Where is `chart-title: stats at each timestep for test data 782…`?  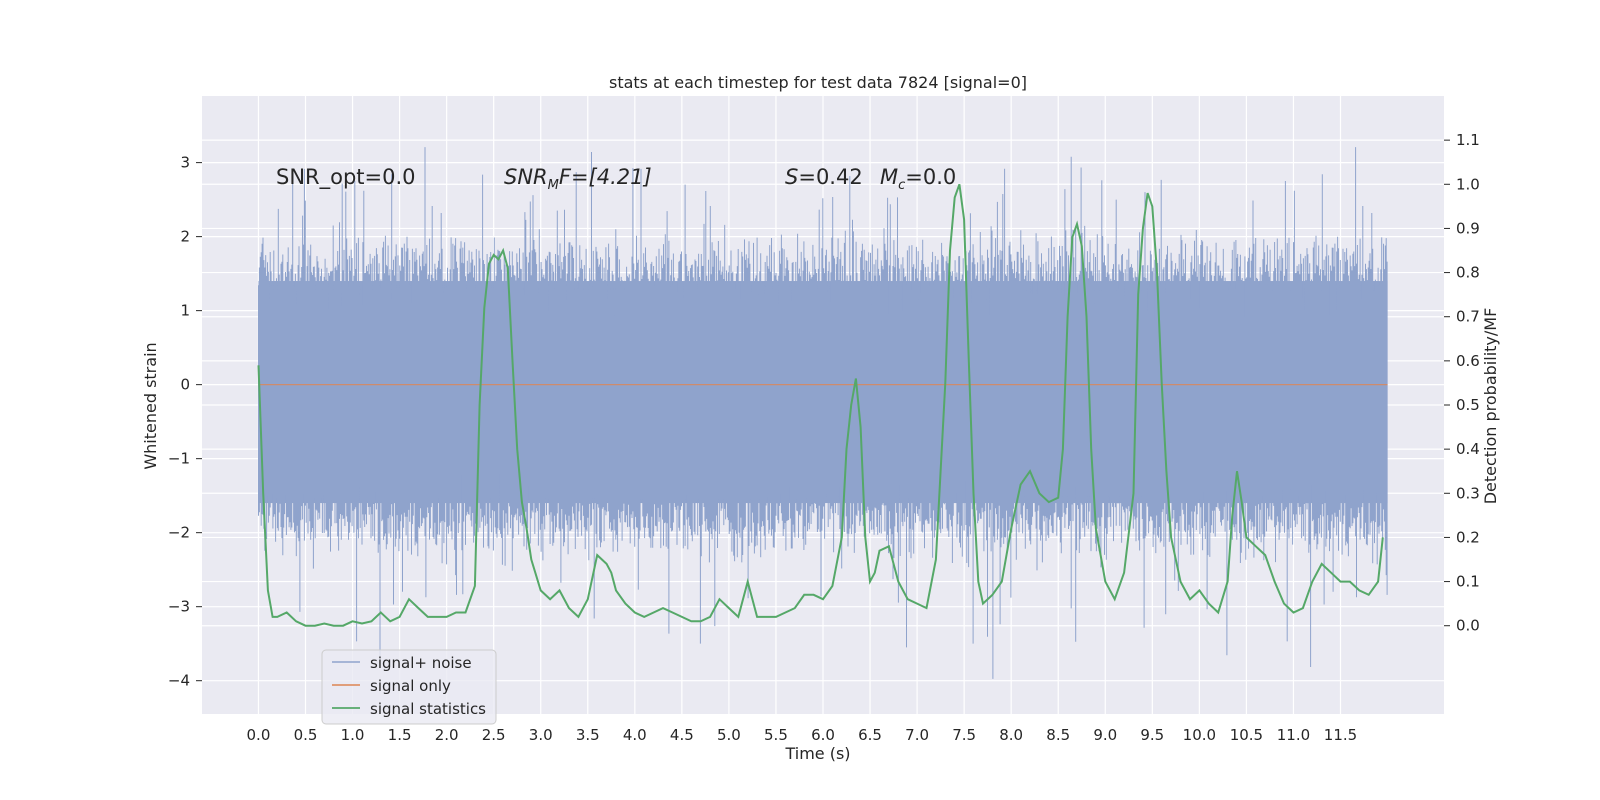 chart-title: stats at each timestep for test data 782… is located at coordinates (818, 82).